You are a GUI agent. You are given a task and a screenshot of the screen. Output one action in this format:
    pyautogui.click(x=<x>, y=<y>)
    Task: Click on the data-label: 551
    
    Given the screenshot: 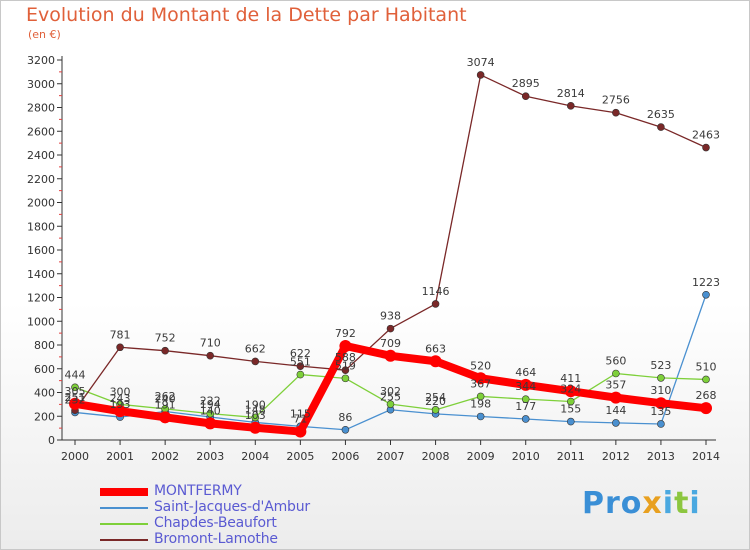 What is the action you would take?
    pyautogui.click(x=300, y=362)
    